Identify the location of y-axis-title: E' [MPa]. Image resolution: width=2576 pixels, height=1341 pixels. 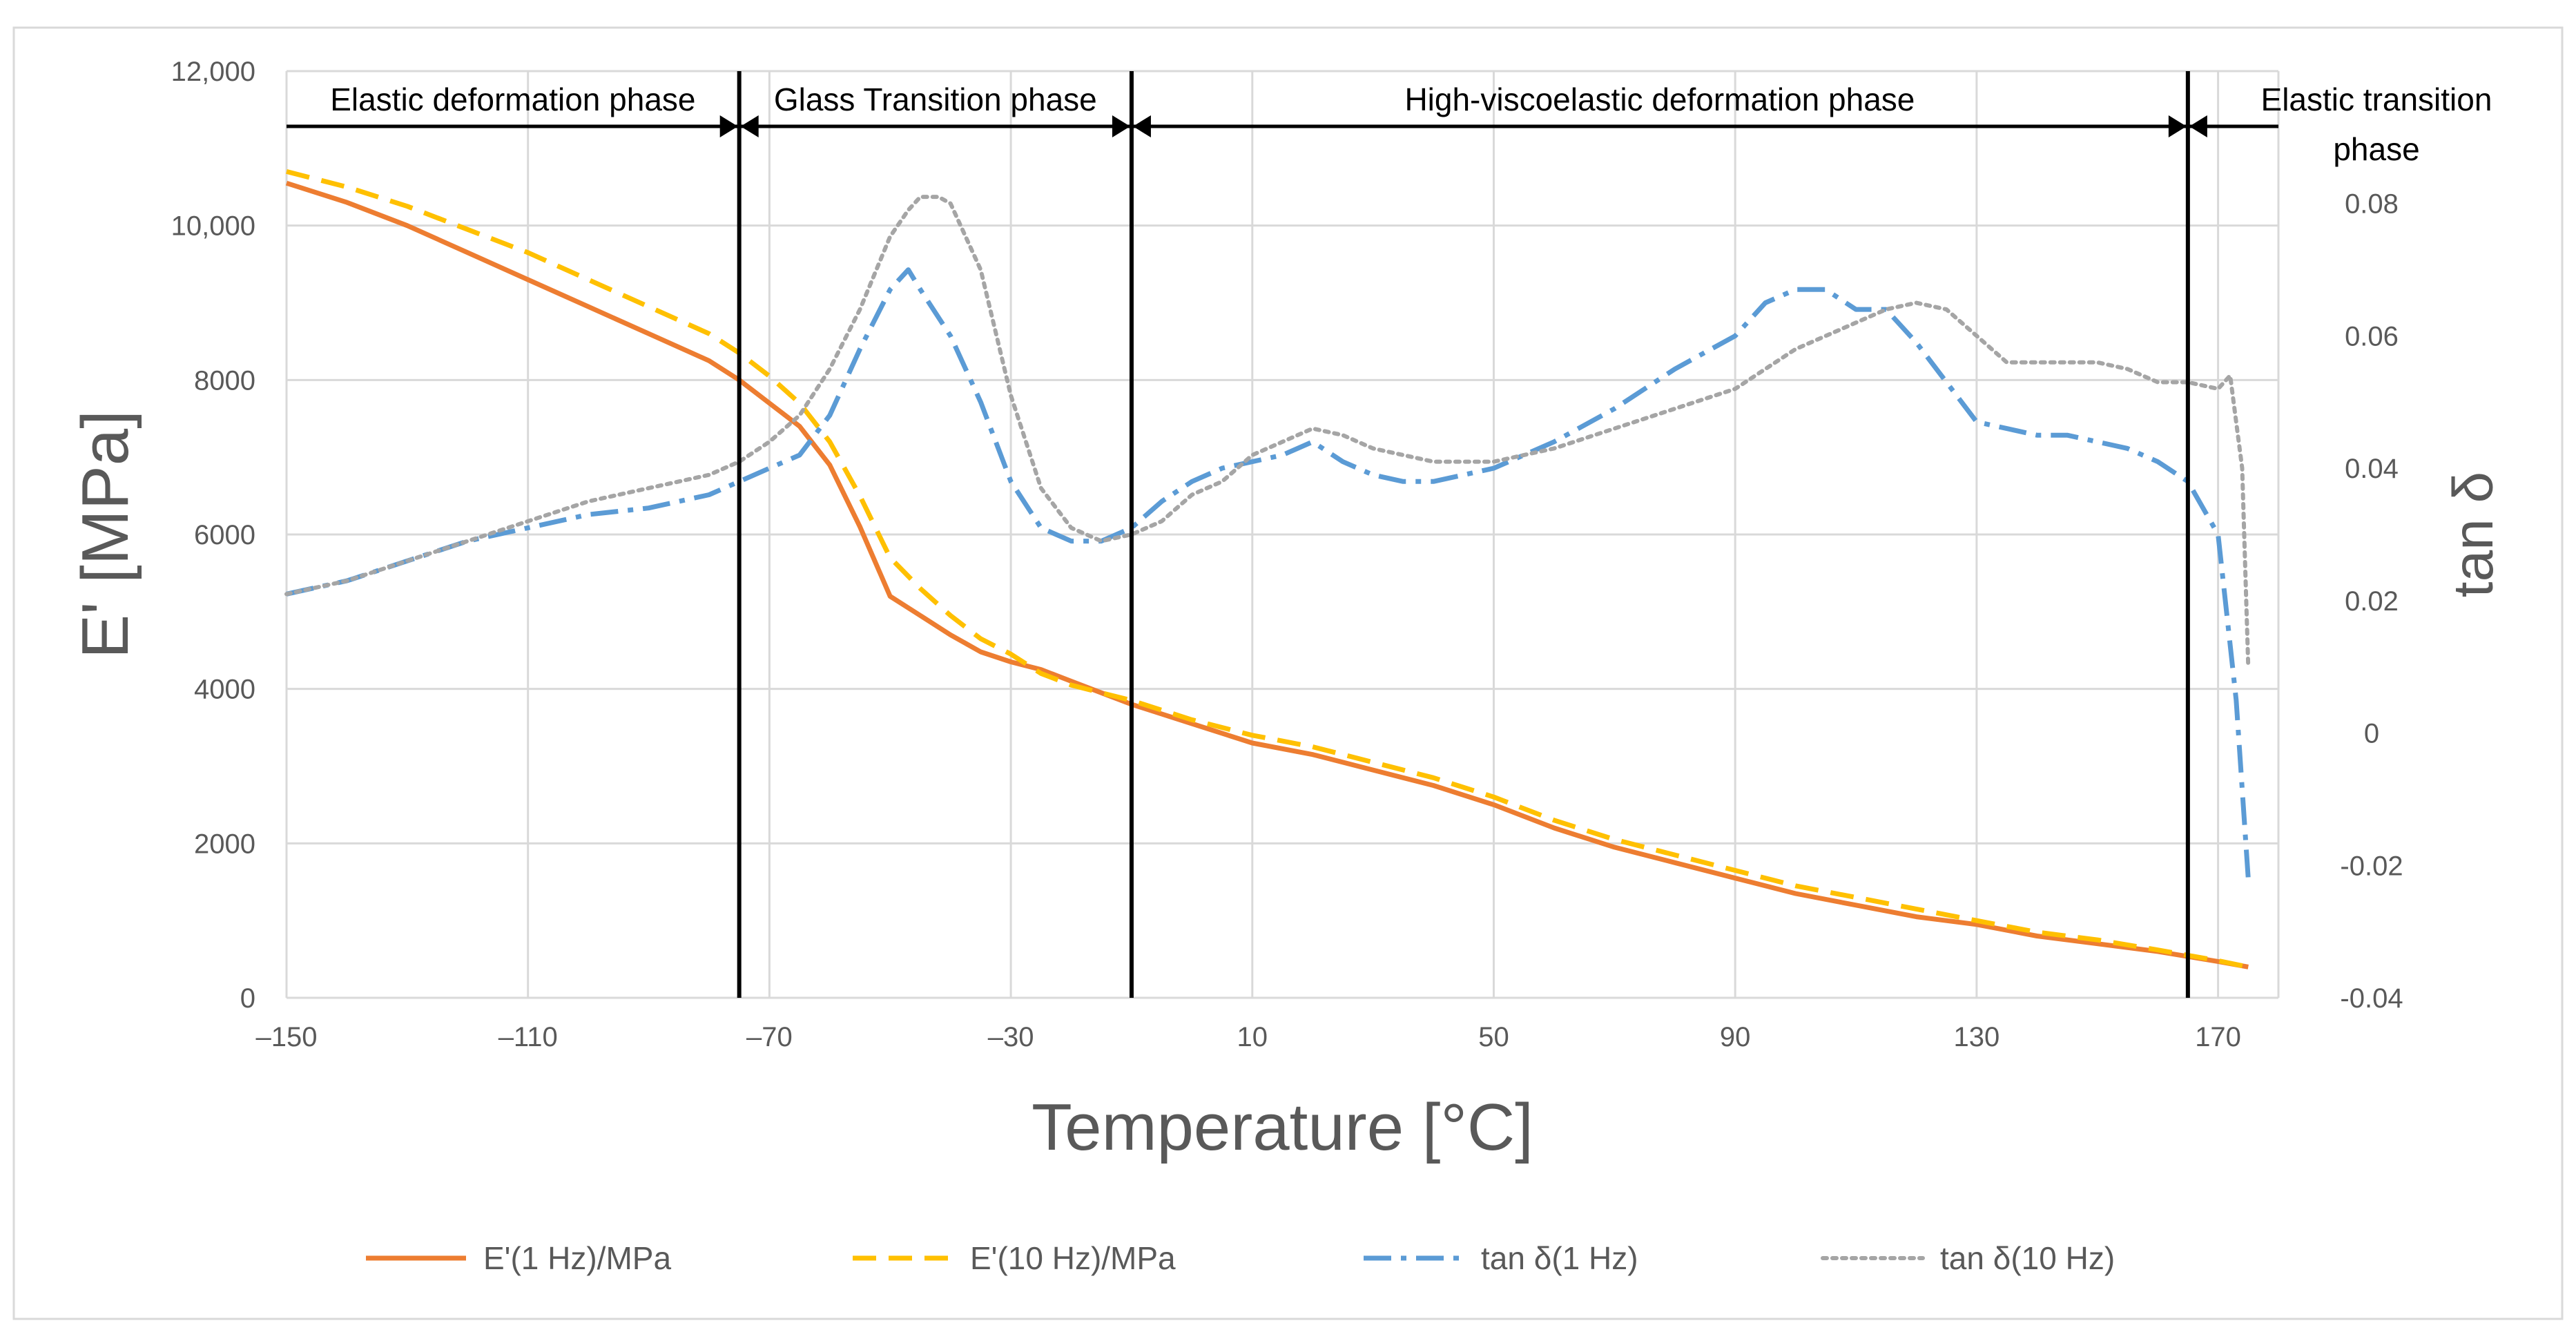
(105, 534).